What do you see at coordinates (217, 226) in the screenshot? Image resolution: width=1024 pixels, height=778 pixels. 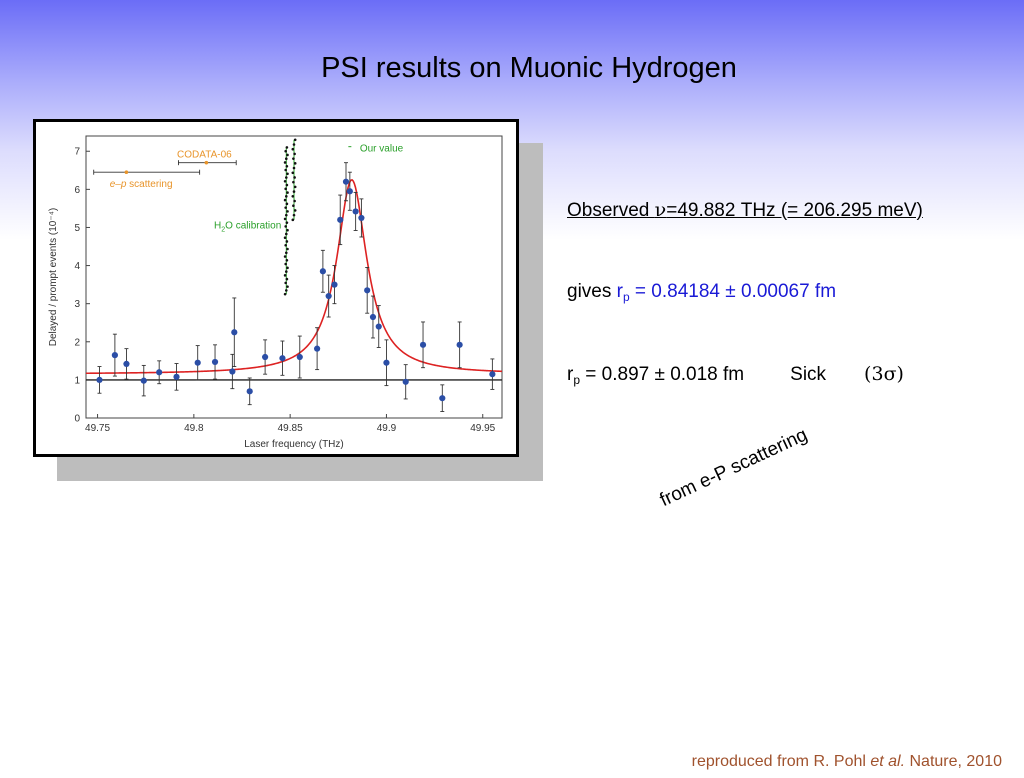 I see `h2o-prefix: H` at bounding box center [217, 226].